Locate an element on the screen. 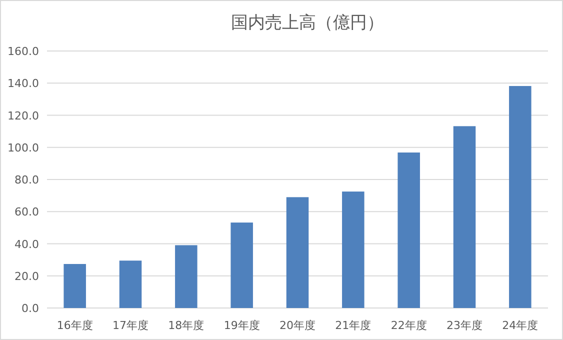 This screenshot has height=340, width=563. x-tick-label: 19年度 is located at coordinates (242, 325).